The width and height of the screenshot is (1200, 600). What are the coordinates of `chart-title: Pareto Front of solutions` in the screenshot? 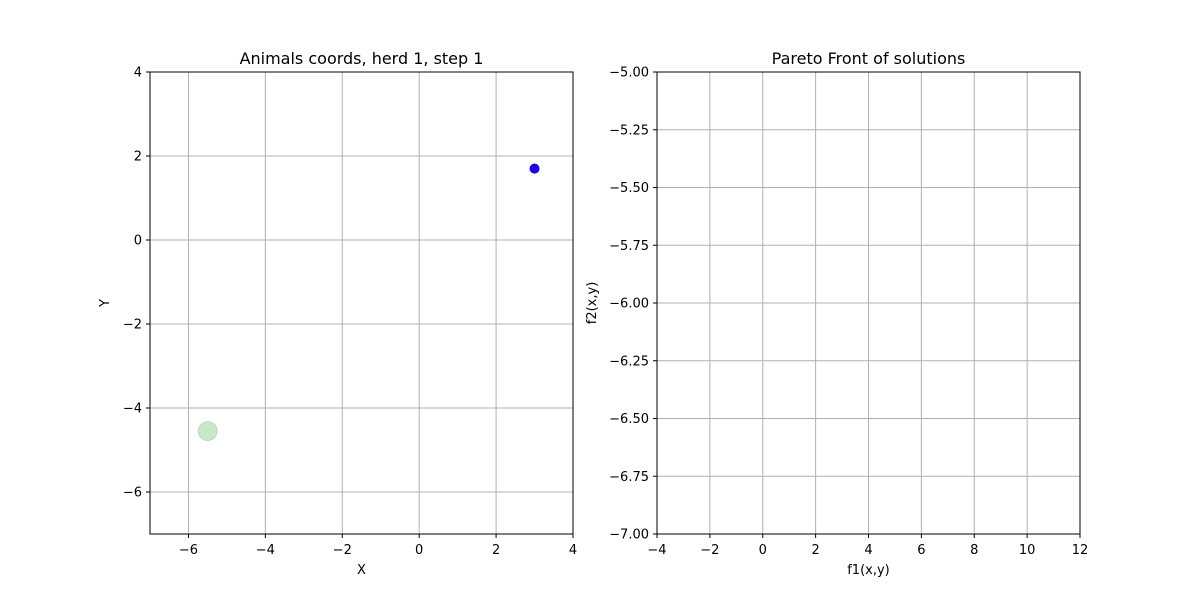 It's located at (869, 58).